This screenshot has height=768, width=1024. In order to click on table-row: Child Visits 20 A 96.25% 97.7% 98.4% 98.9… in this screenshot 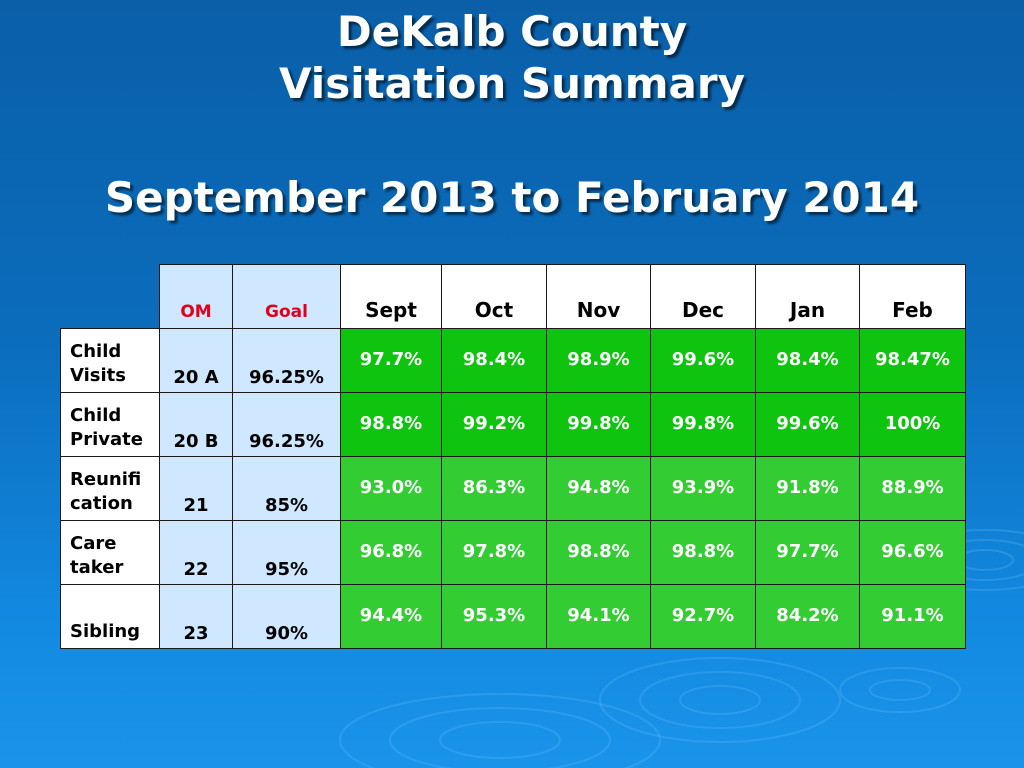, I will do `click(513, 360)`.